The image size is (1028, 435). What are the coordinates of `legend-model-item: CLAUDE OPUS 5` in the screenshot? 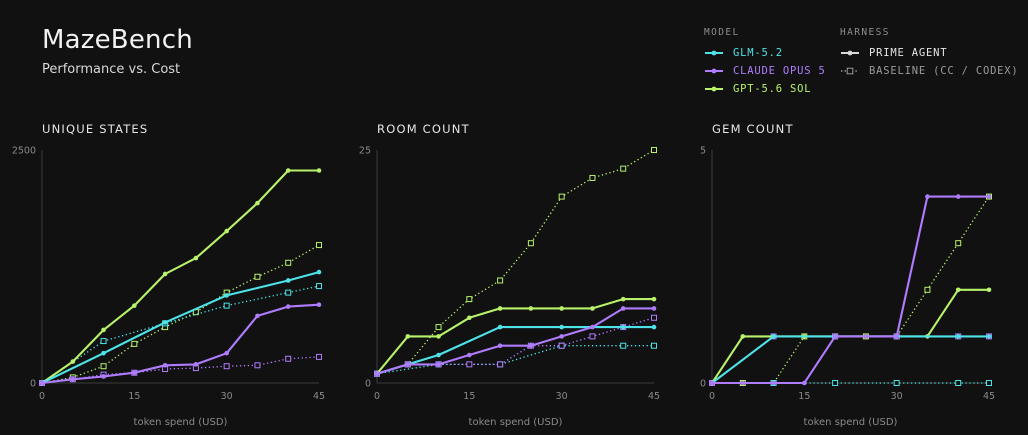 It's located at (765, 71).